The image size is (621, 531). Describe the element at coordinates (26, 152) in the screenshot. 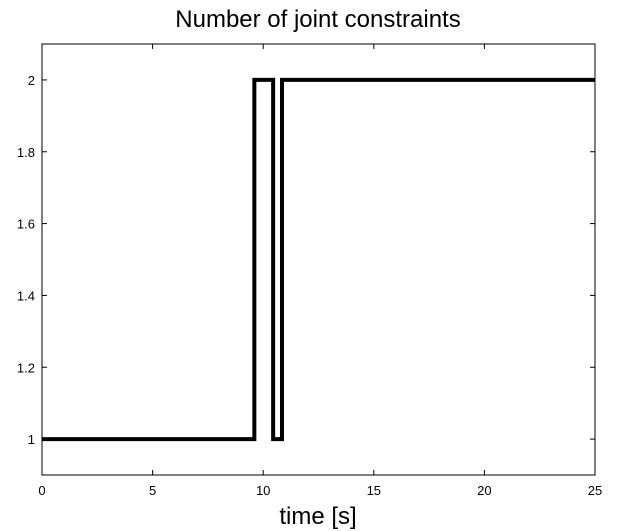

I see `y-tick-label: 1.8` at that location.